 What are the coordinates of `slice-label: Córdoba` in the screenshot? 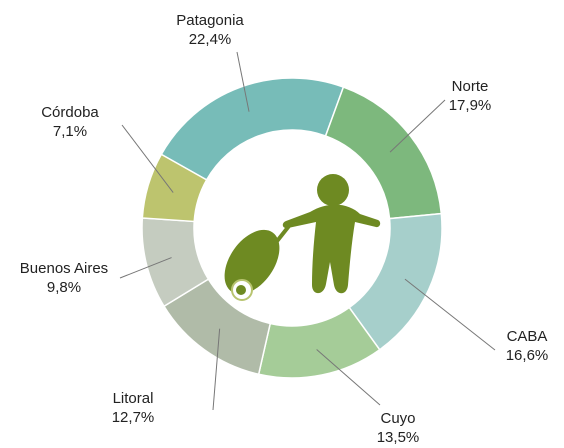 It's located at (70, 112).